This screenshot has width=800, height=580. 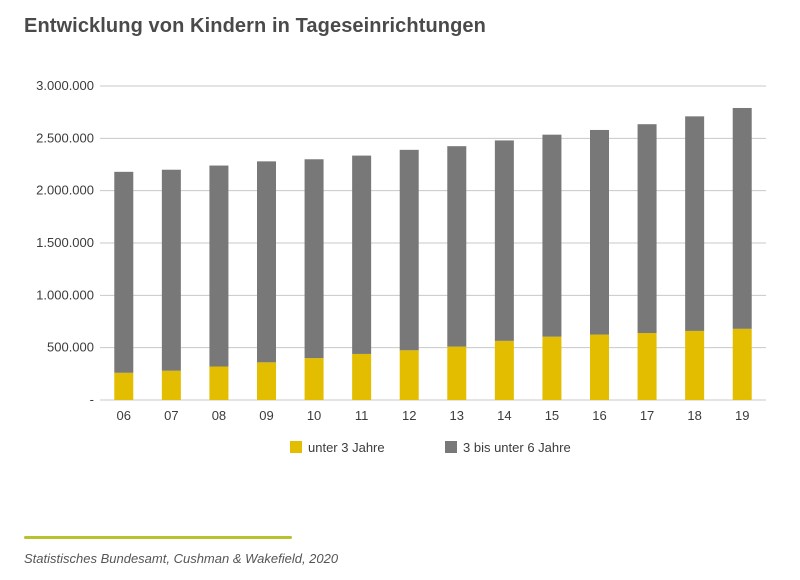 I want to click on x-tick-label: 12, so click(x=409, y=415).